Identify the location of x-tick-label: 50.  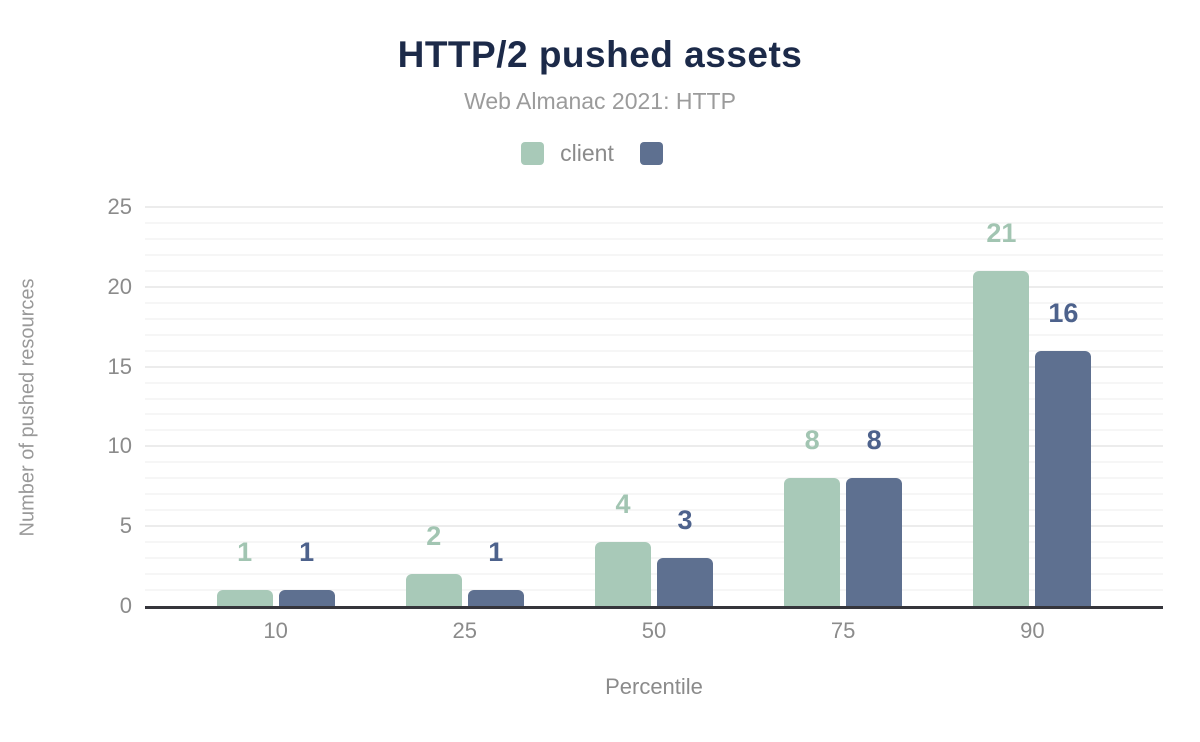
(654, 630).